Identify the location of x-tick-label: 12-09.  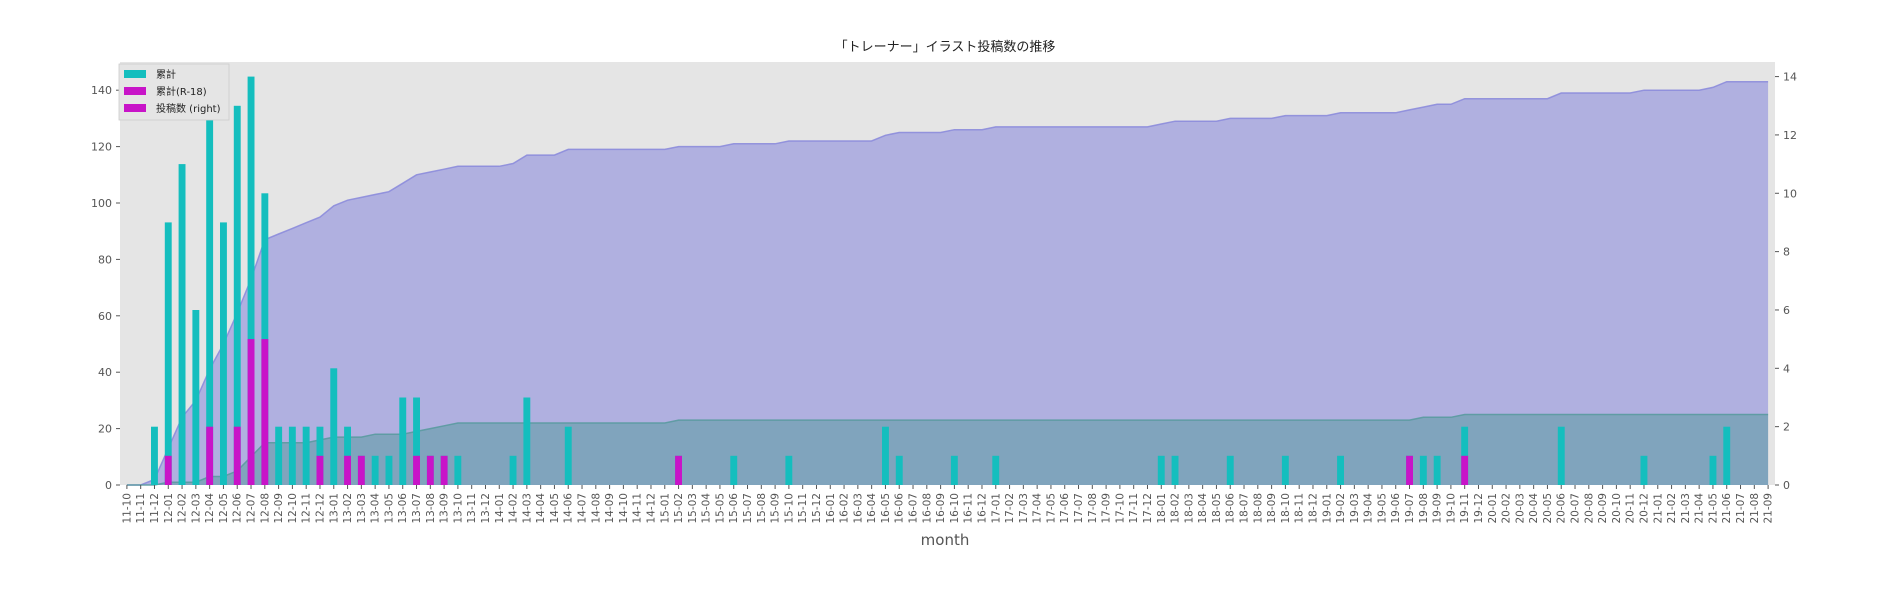
(279, 508).